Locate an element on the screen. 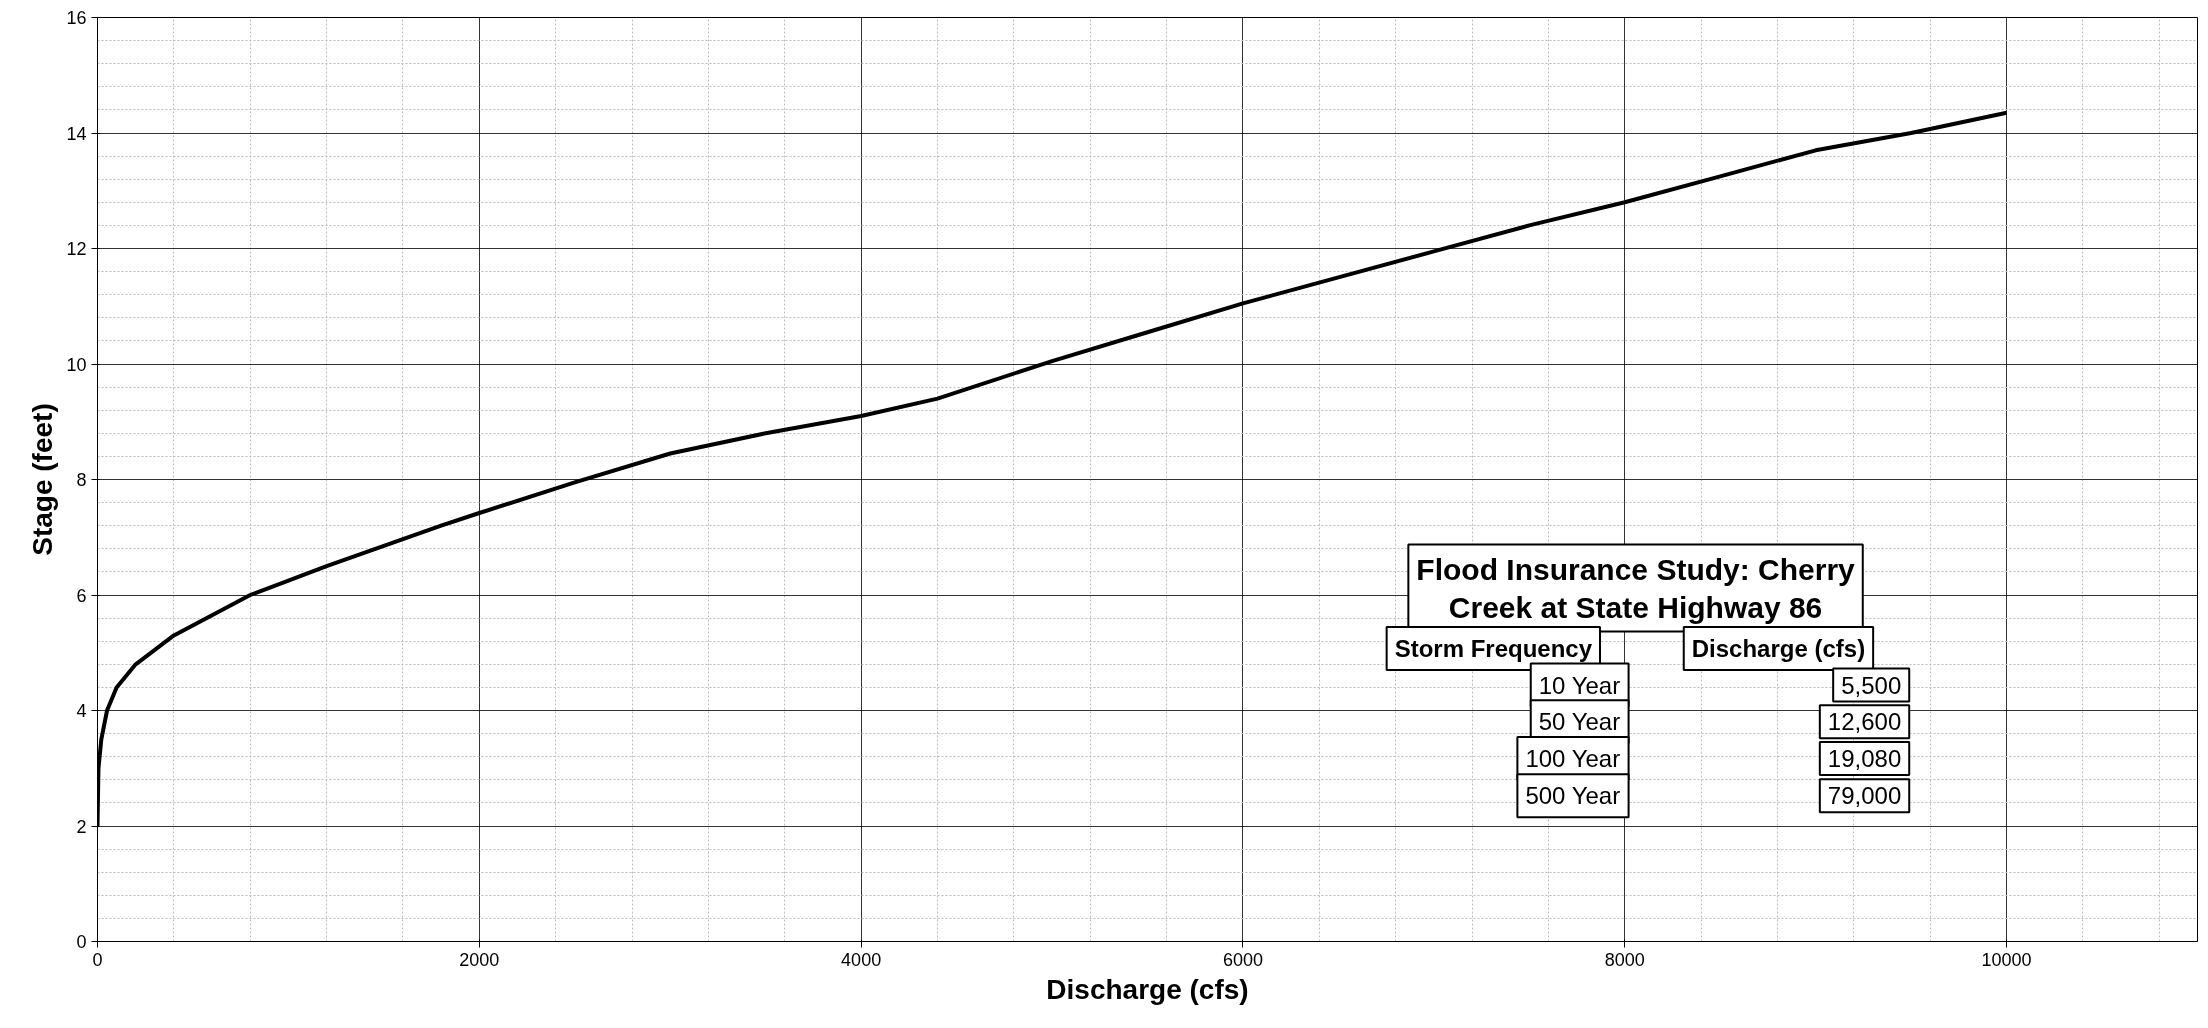  x-tick-label: 8000 is located at coordinates (1624, 959).